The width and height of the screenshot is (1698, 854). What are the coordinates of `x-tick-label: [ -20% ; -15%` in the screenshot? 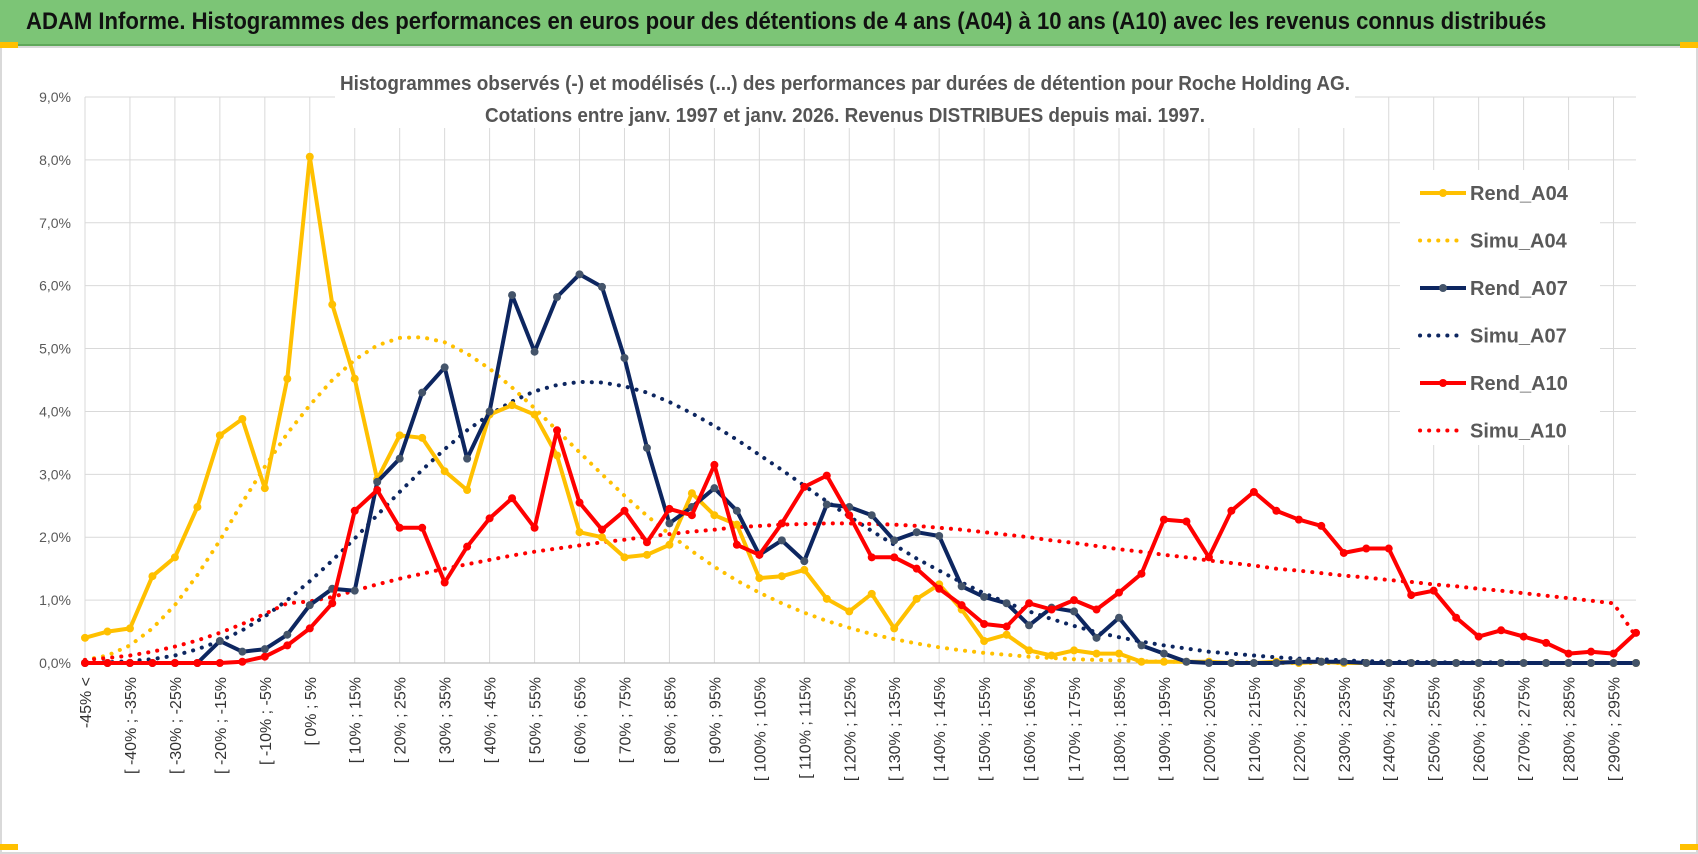 It's located at (221, 725).